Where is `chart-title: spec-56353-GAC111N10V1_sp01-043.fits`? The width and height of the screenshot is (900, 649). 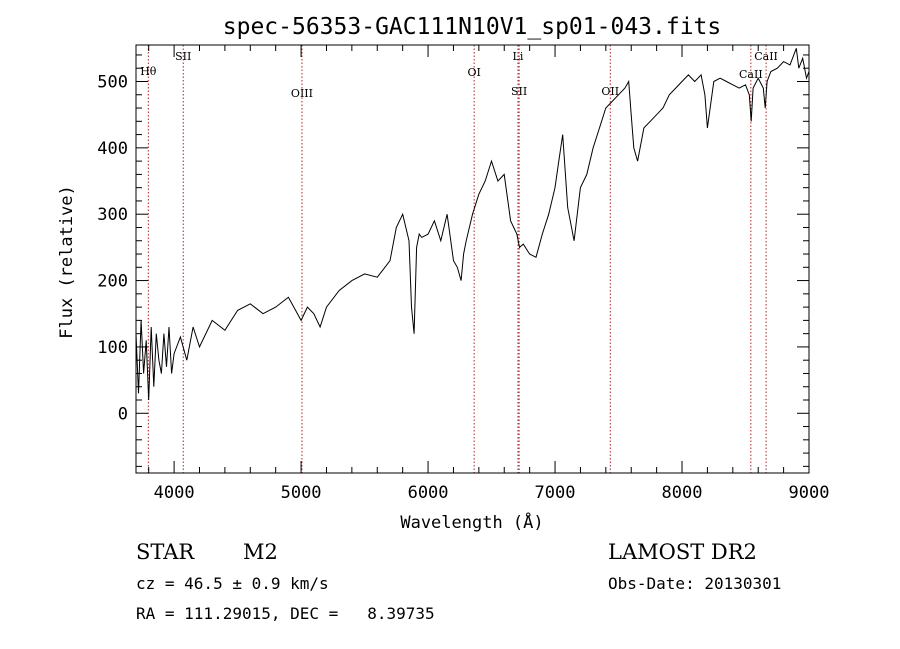 chart-title: spec-56353-GAC111N10V1_sp01-043.fits is located at coordinates (472, 27).